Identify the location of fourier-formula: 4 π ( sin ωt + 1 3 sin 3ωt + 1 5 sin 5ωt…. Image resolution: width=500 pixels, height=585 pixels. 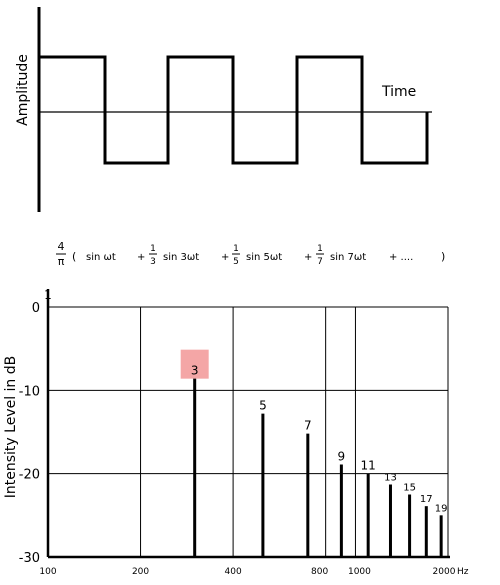
(250, 254).